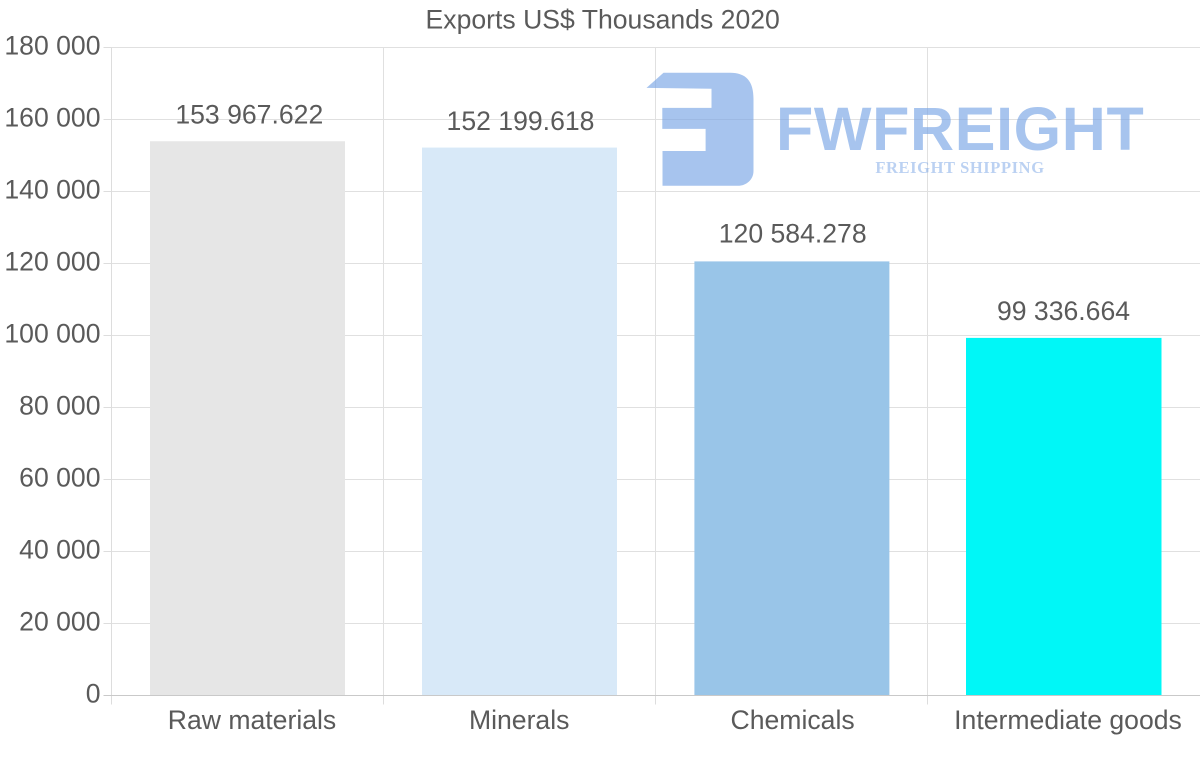  Describe the element at coordinates (52, 190) in the screenshot. I see `svg-text: 140 000` at that location.